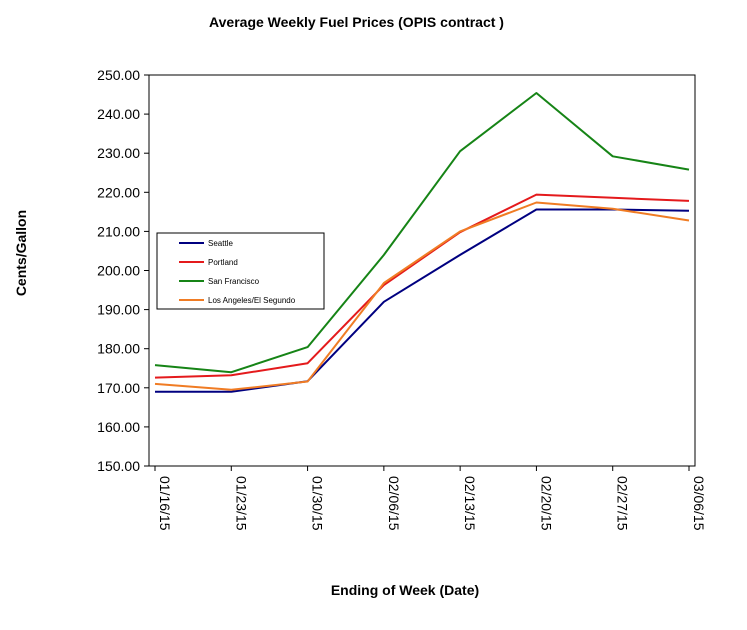  I want to click on y-tick-label: 240.00, so click(118, 114).